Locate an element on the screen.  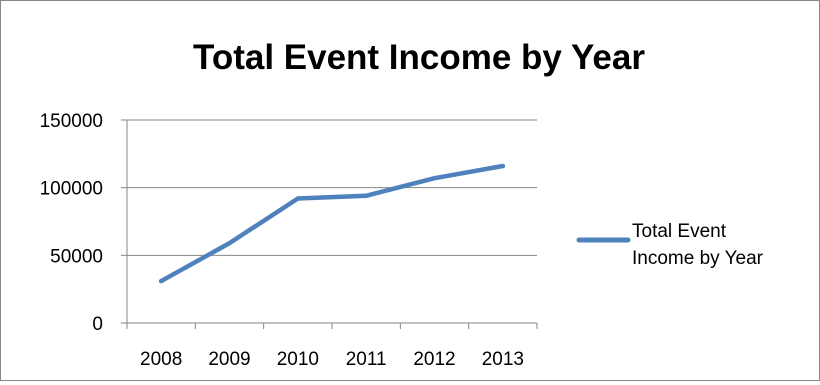
series-layer is located at coordinates (332, 223).